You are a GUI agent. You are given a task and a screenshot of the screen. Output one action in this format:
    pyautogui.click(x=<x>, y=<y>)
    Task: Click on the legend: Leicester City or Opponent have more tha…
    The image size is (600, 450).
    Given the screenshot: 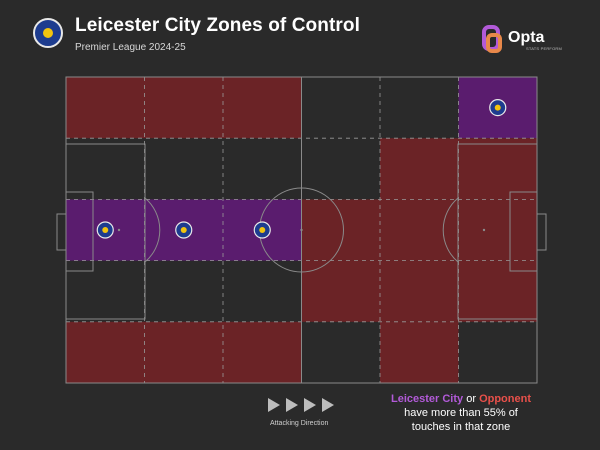 What is the action you would take?
    pyautogui.click(x=461, y=413)
    